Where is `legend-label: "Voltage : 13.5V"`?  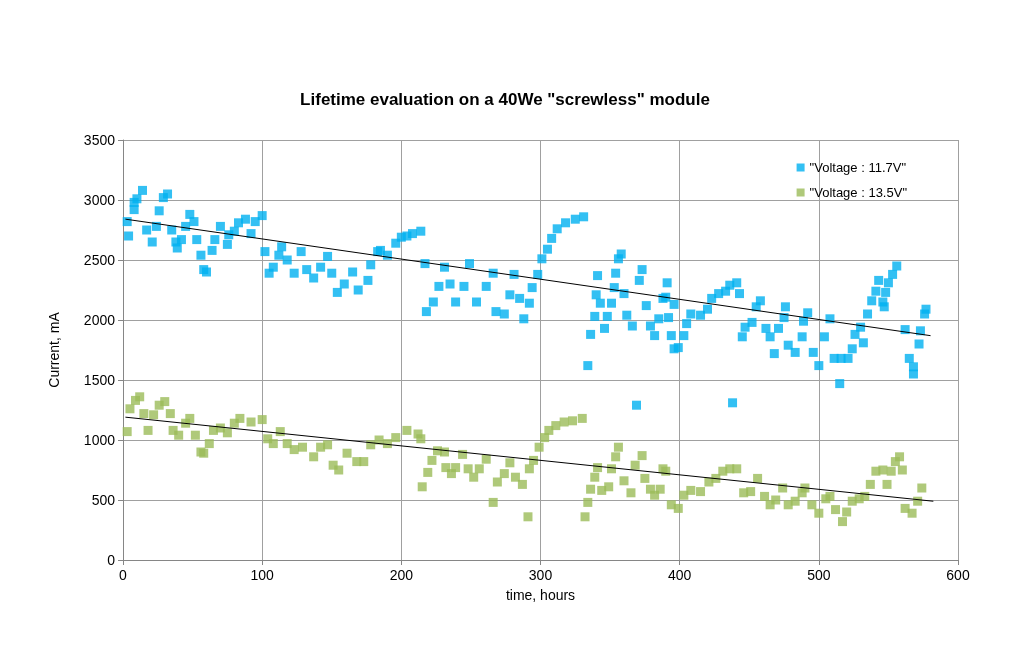 legend-label: "Voltage : 13.5V" is located at coordinates (858, 192).